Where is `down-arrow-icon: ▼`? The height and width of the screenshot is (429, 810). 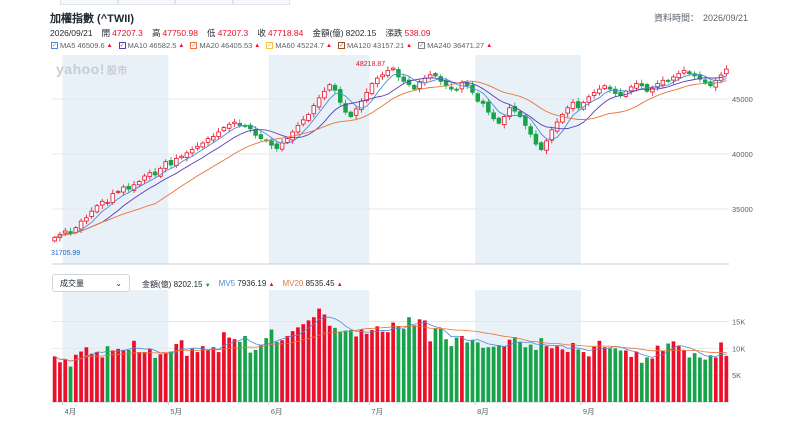
down-arrow-icon: ▼ is located at coordinates (207, 286).